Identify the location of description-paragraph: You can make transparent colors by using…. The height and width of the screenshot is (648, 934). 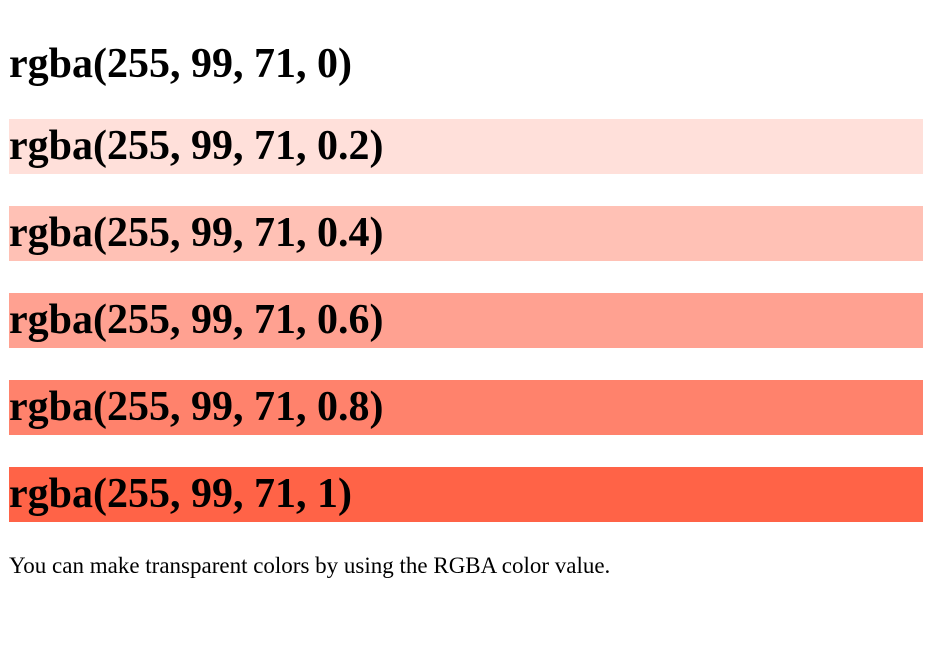
(310, 565).